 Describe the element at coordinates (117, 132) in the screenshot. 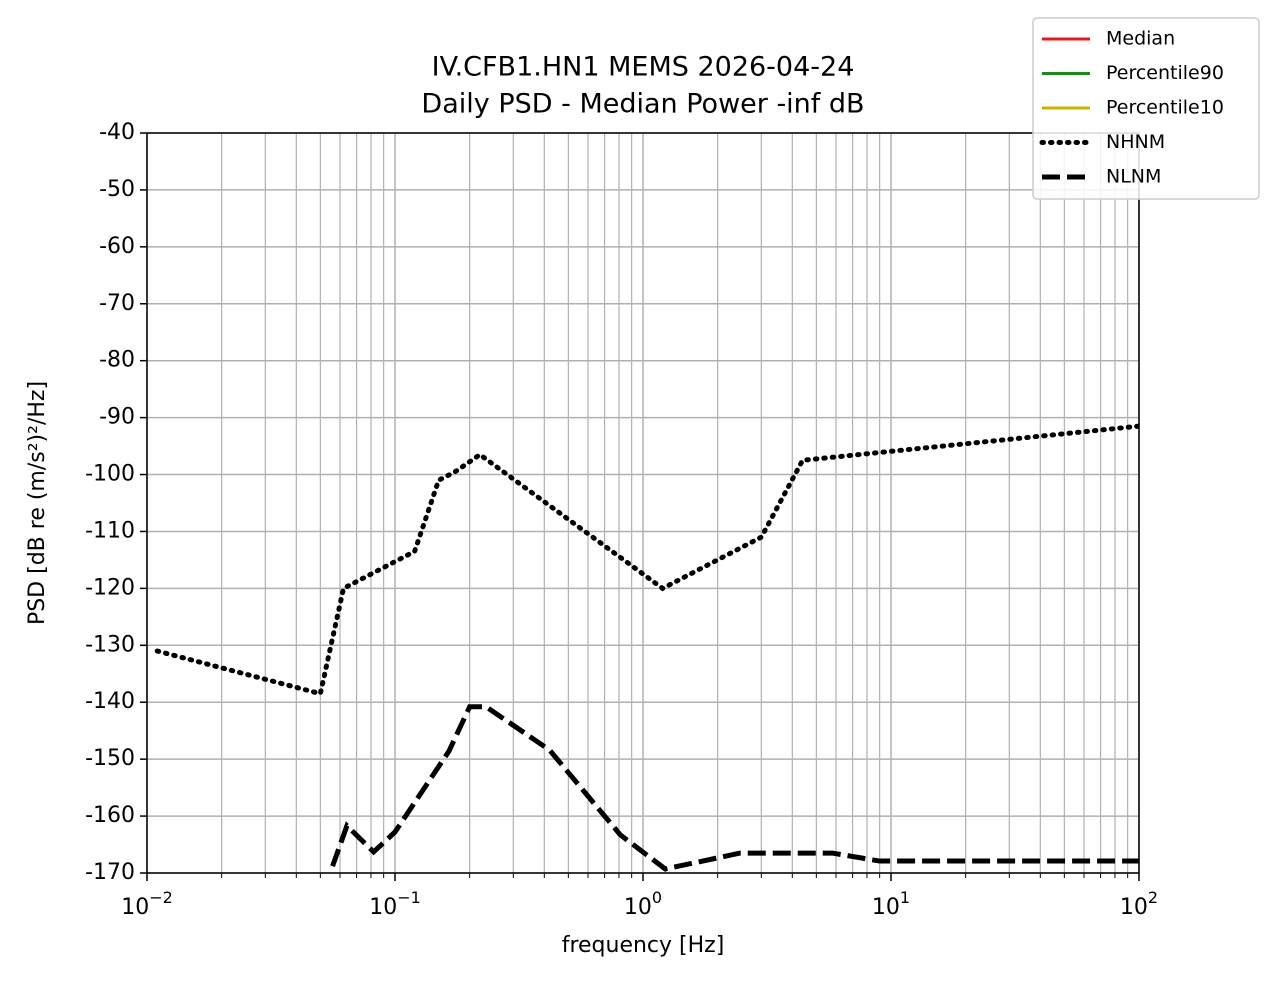

I see `y-tick-label: -40` at that location.